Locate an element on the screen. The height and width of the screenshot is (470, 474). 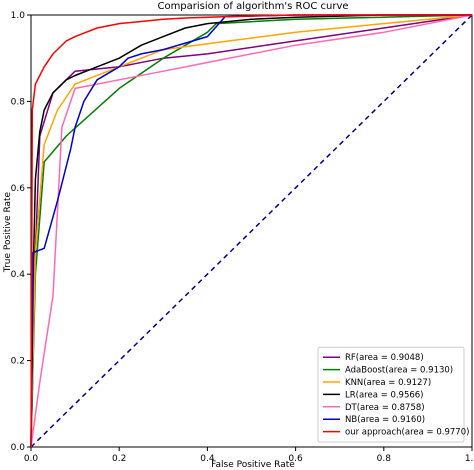
legend-label: RF(area = 0.9048) is located at coordinates (384, 358).